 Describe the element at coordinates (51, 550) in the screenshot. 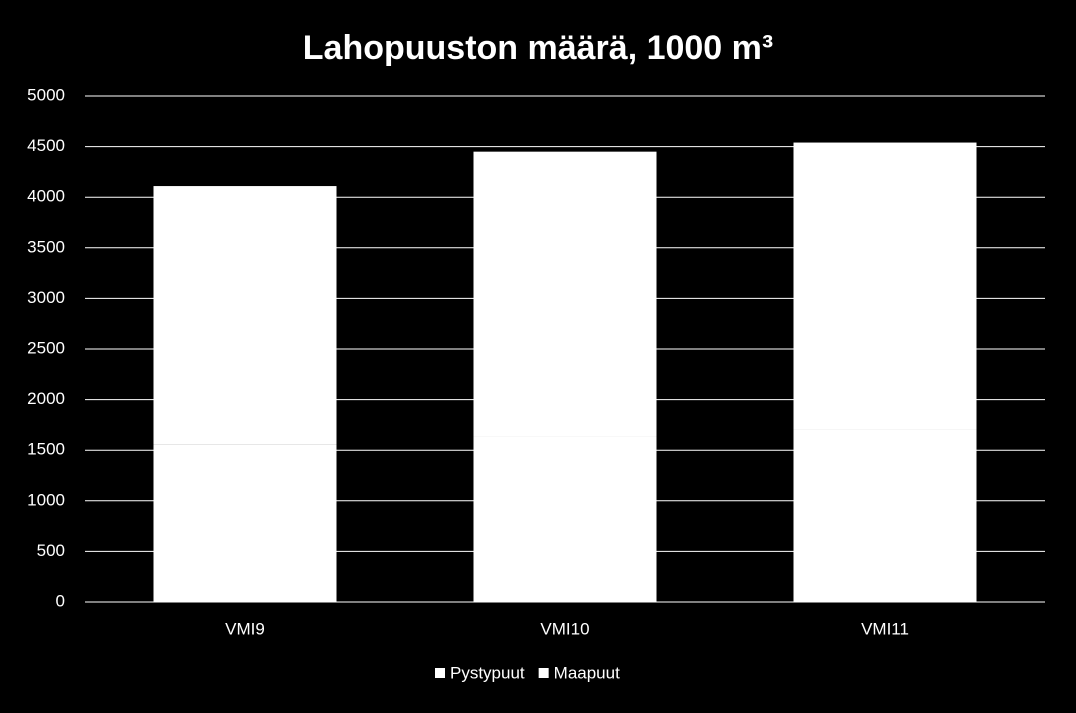

I see `y-tick-label: 500` at that location.